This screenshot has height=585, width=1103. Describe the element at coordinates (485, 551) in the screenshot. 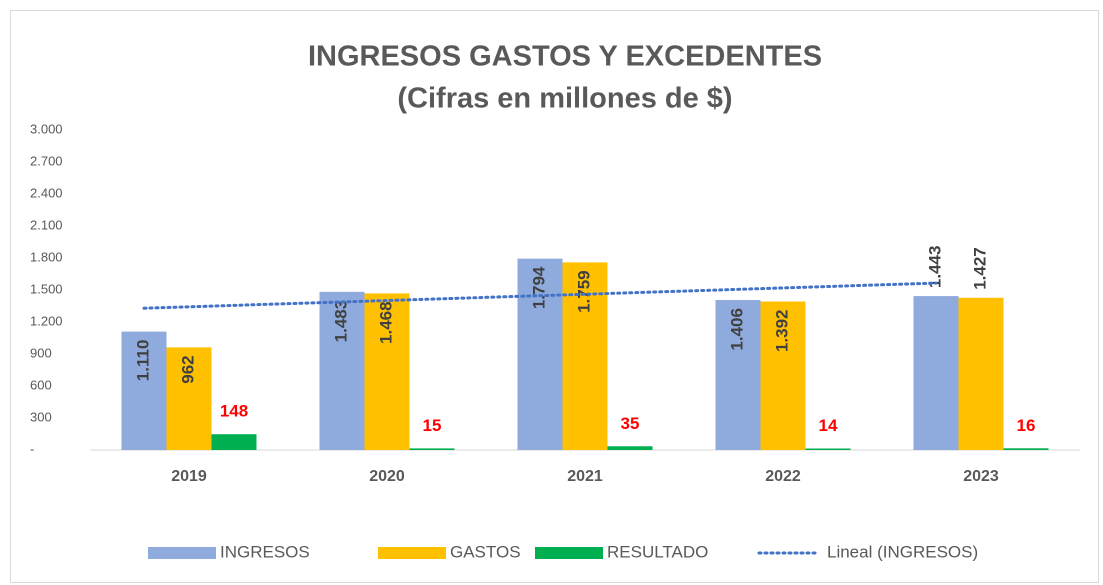

I see `legend-label: GASTOS` at that location.